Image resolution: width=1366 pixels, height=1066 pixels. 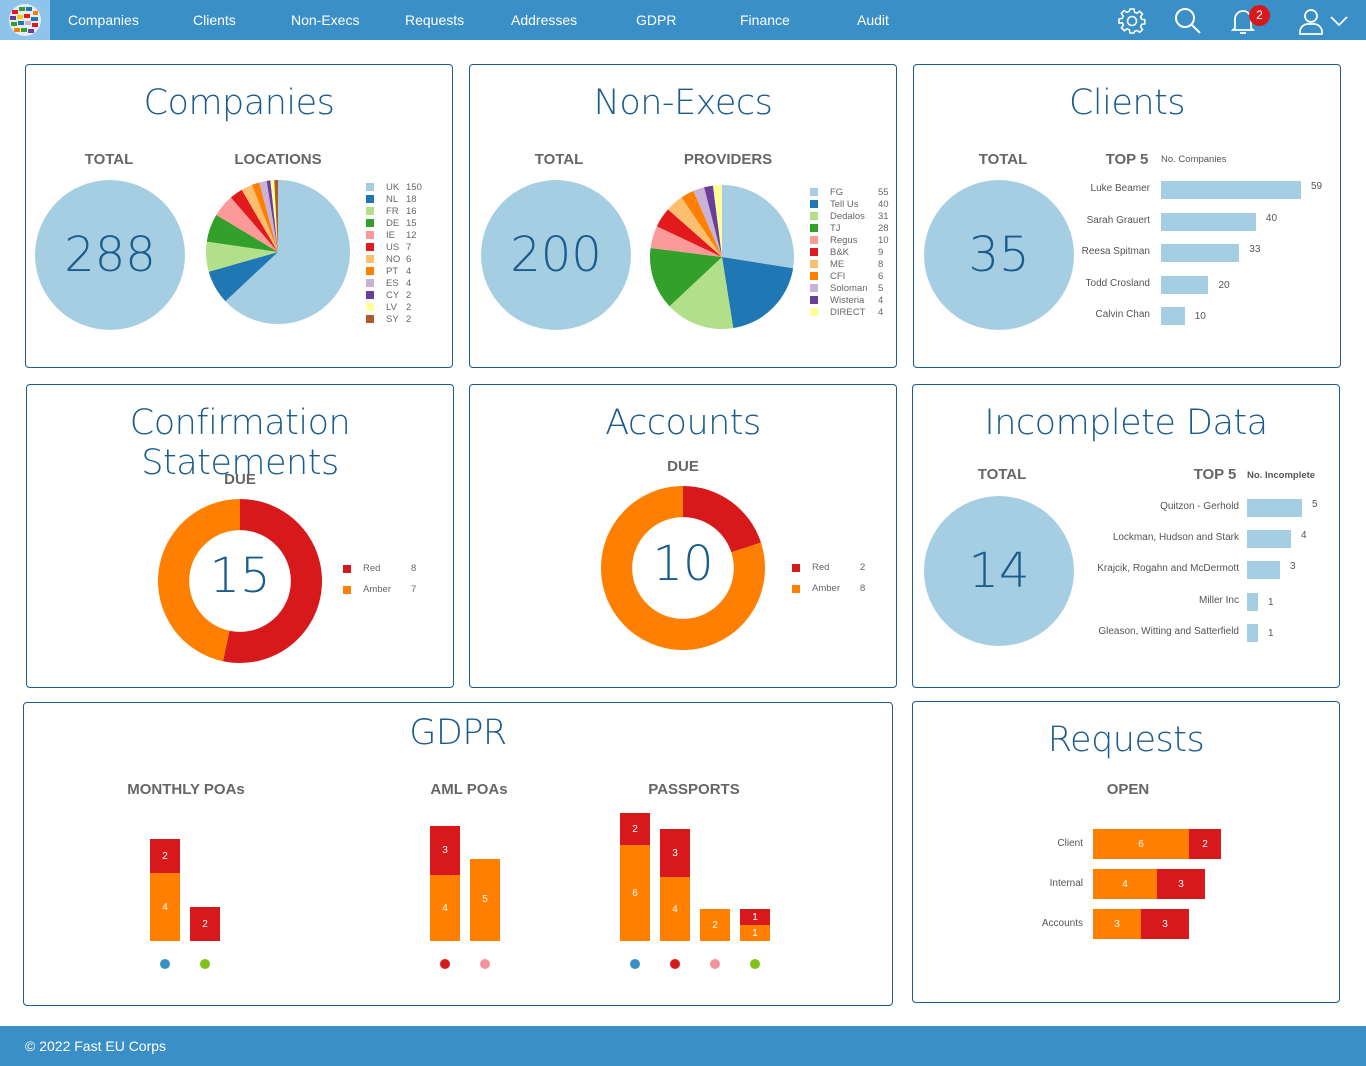 What do you see at coordinates (394, 199) in the screenshot?
I see `legend-item: NL 18` at bounding box center [394, 199].